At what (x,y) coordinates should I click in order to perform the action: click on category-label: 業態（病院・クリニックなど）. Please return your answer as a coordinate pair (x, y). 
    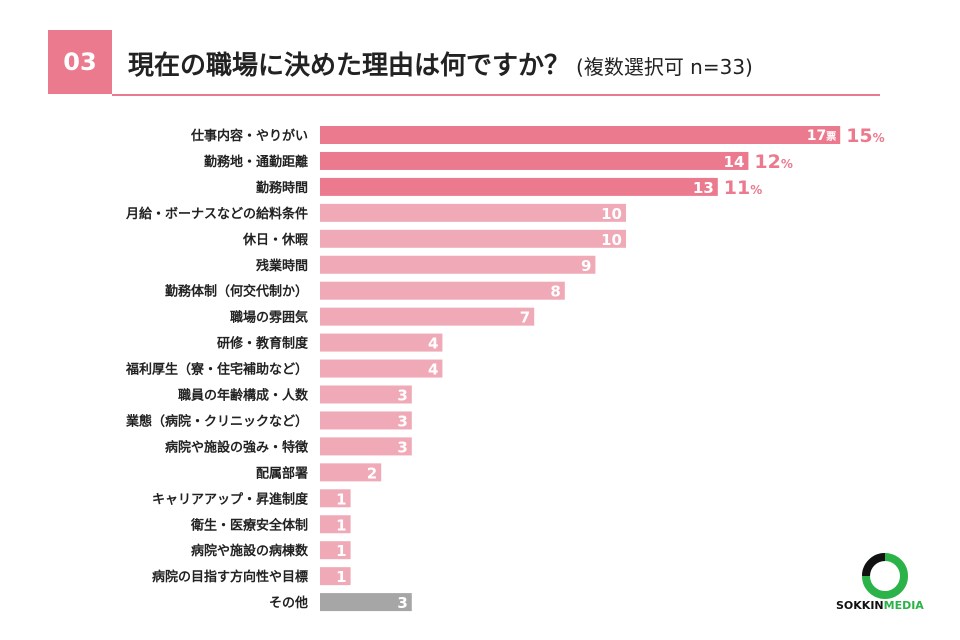
    Looking at the image, I should click on (216, 421).